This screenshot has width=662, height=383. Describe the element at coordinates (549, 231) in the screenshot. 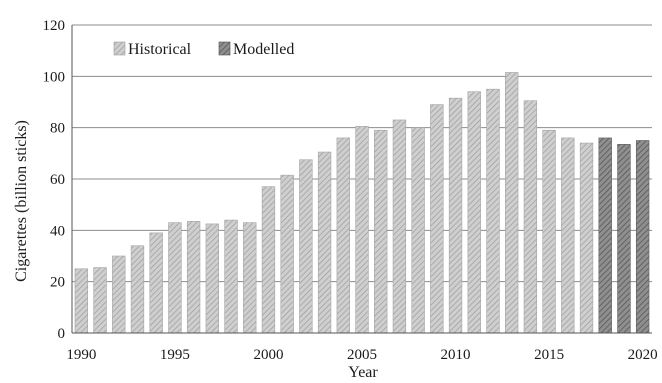

I see `bar-historical-2015` at that location.